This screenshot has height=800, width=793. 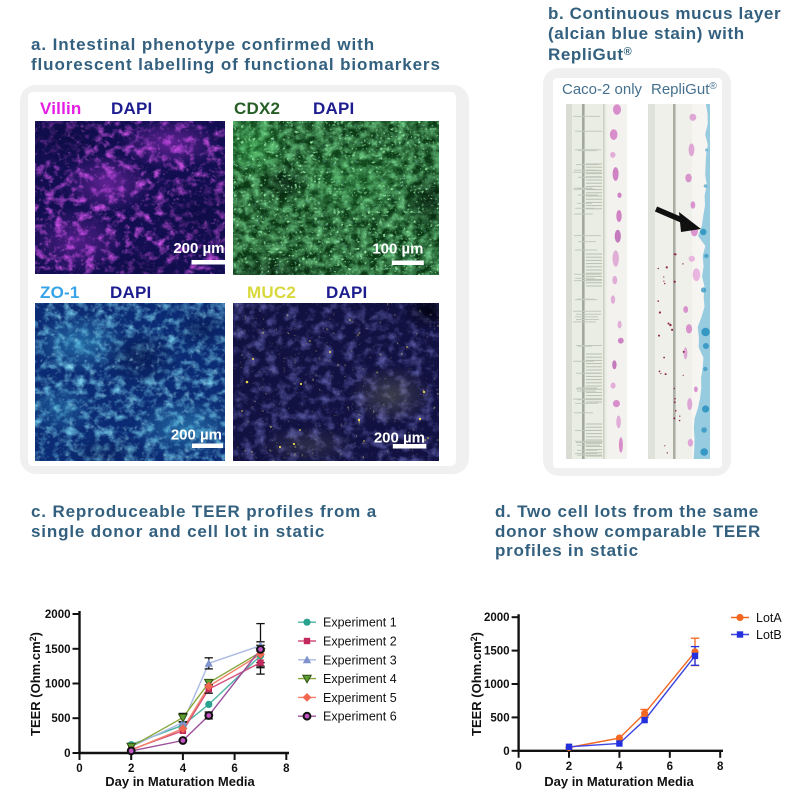 What do you see at coordinates (769, 635) in the screenshot?
I see `svg-text: LotB` at bounding box center [769, 635].